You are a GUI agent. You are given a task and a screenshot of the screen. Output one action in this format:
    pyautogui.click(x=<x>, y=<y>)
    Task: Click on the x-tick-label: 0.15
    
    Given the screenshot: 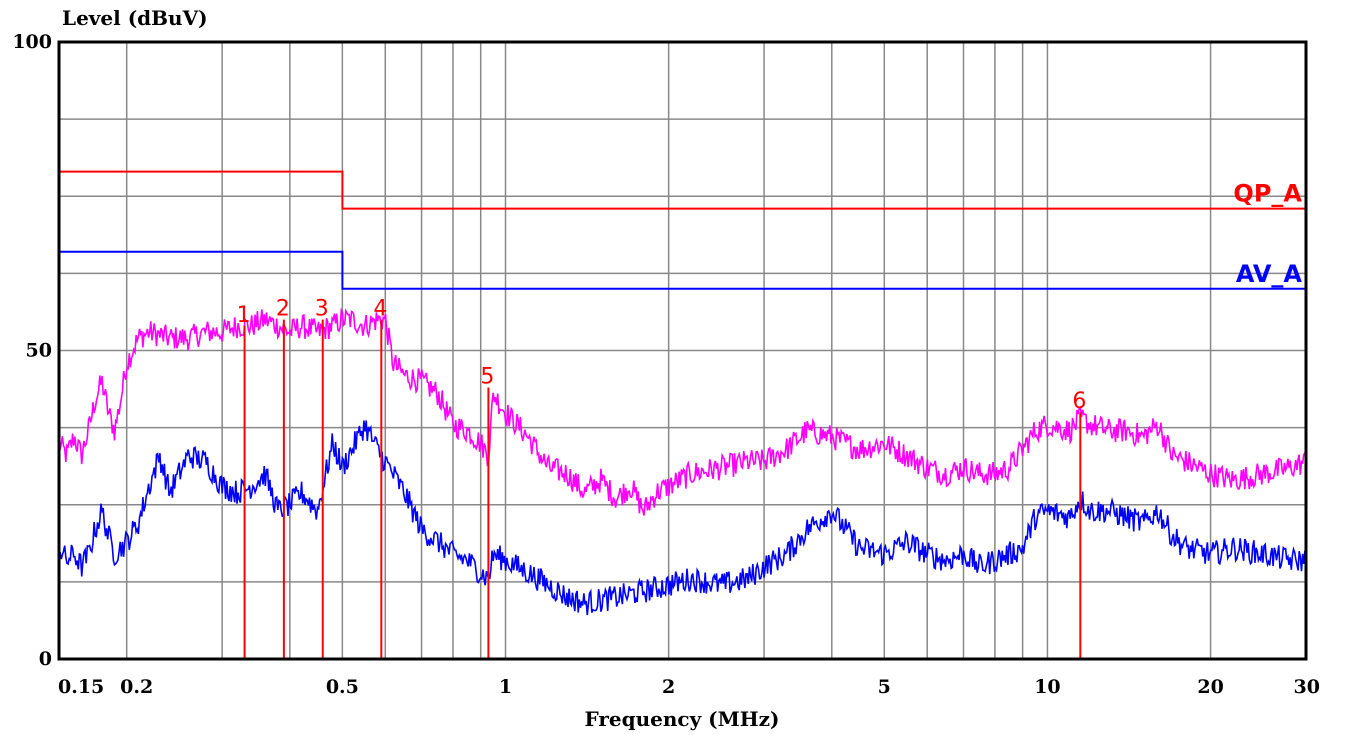 What is the action you would take?
    pyautogui.click(x=81, y=687)
    